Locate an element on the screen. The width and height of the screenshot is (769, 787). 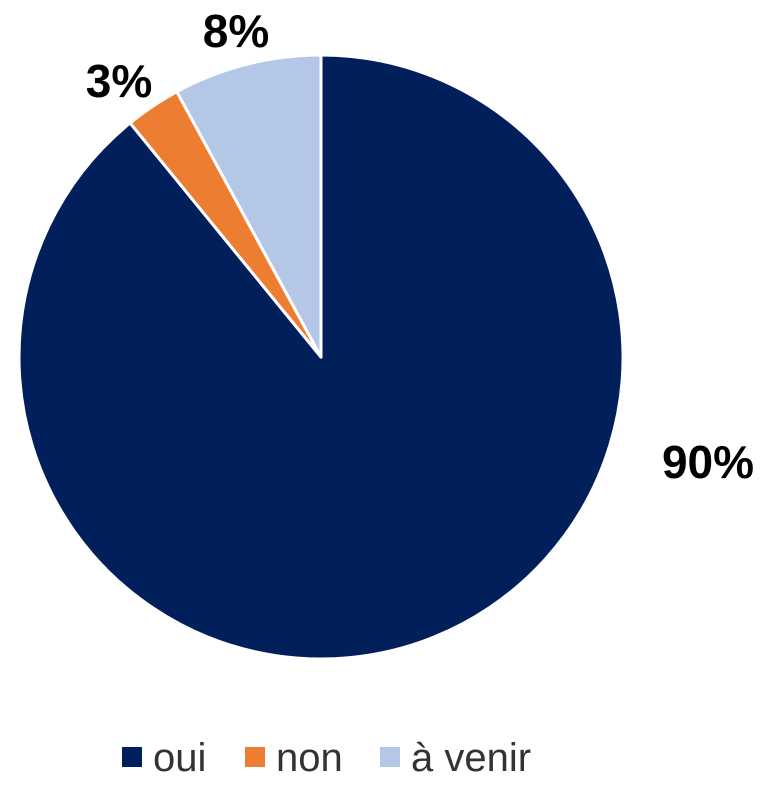
legend-label-non: non is located at coordinates (309, 758).